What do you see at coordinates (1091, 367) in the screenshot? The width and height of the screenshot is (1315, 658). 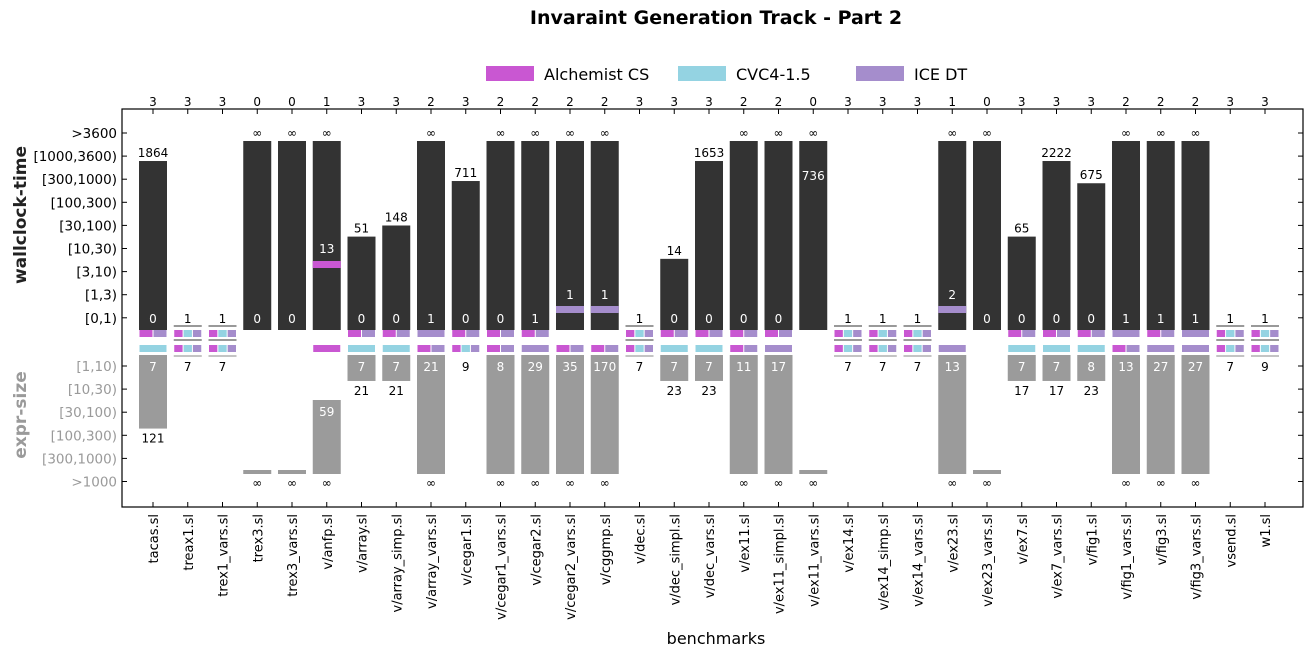 I see `size-inner-label: 8` at bounding box center [1091, 367].